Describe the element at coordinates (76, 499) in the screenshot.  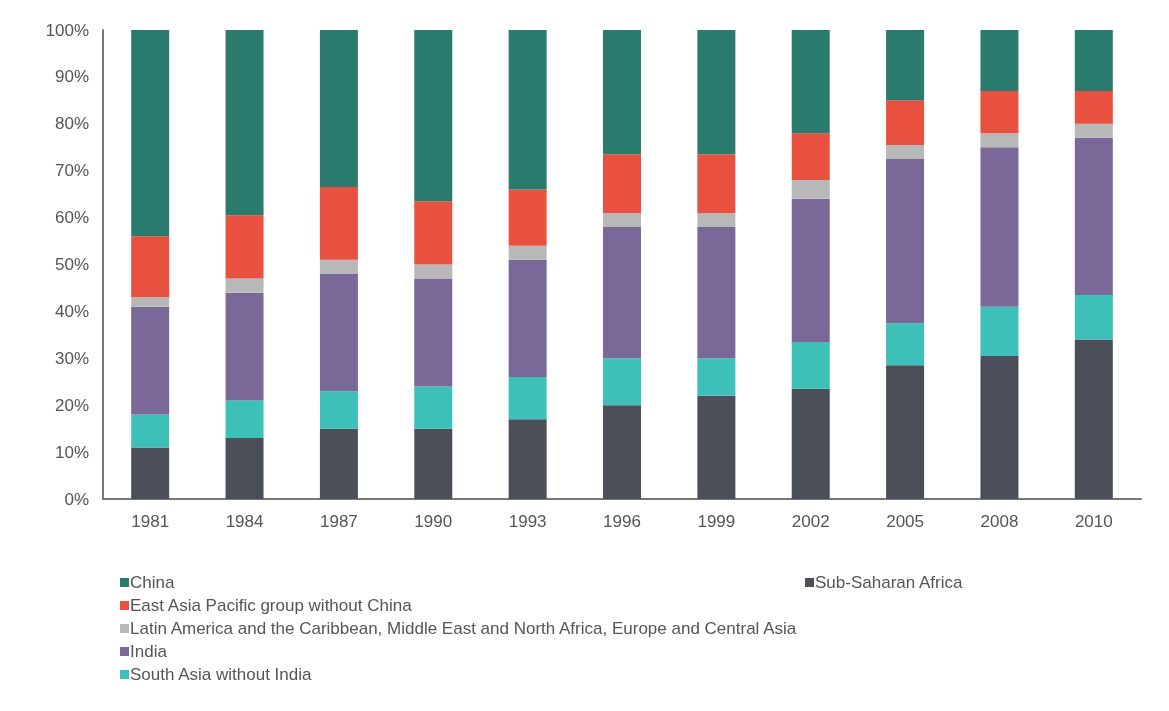
I see `y-tick-label: 0%` at that location.